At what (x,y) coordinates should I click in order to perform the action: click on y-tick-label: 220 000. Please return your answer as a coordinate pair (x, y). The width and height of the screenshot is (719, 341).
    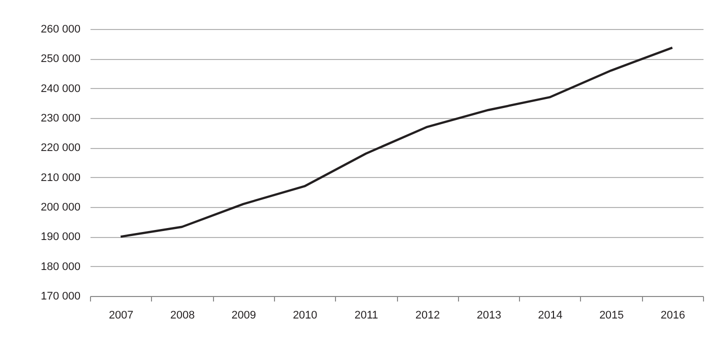
    Looking at the image, I should click on (60, 148).